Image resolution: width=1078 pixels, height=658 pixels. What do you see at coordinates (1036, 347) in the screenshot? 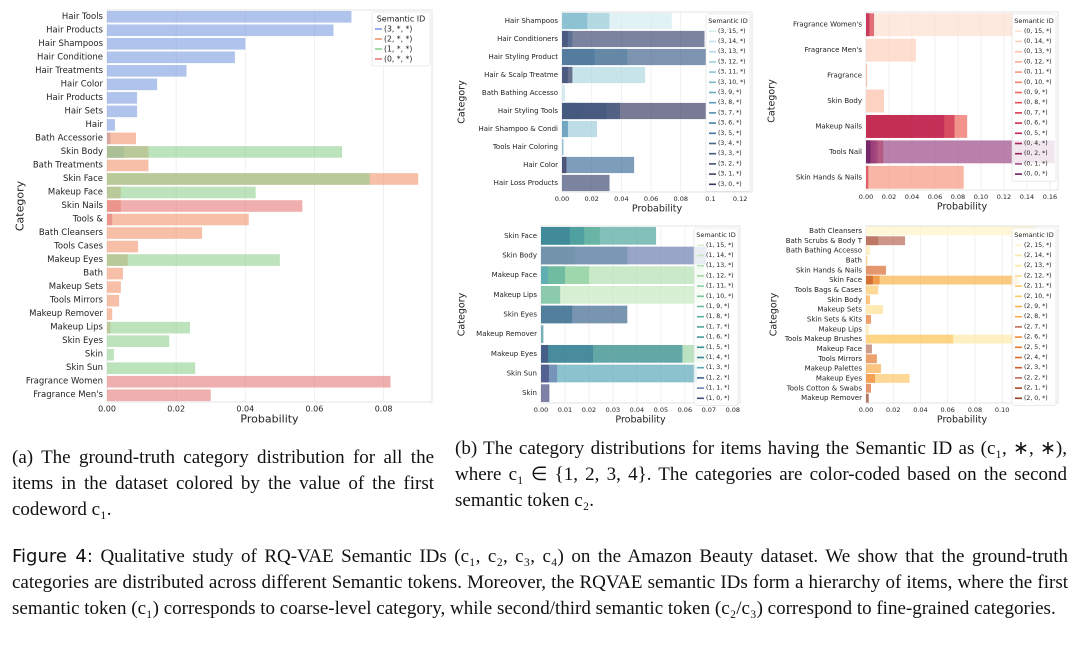
I see `legend-label: (2, 5, *)` at bounding box center [1036, 347].